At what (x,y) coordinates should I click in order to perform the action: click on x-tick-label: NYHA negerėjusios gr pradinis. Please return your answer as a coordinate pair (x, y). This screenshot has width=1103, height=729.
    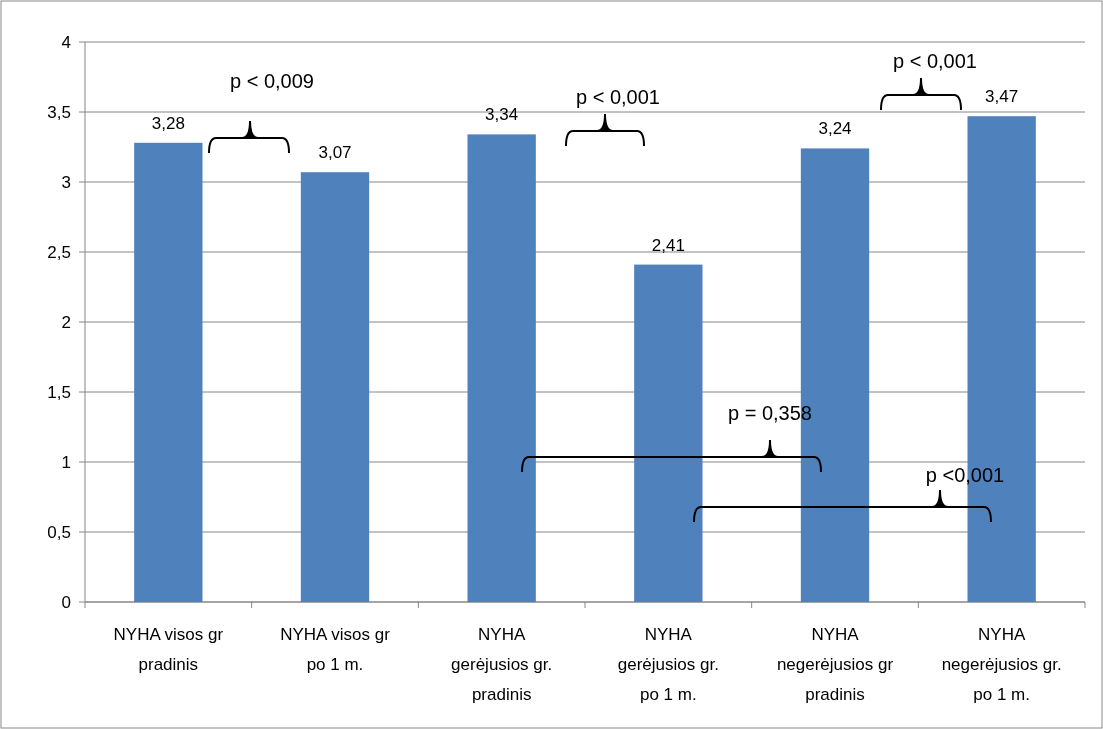
    Looking at the image, I should click on (835, 664).